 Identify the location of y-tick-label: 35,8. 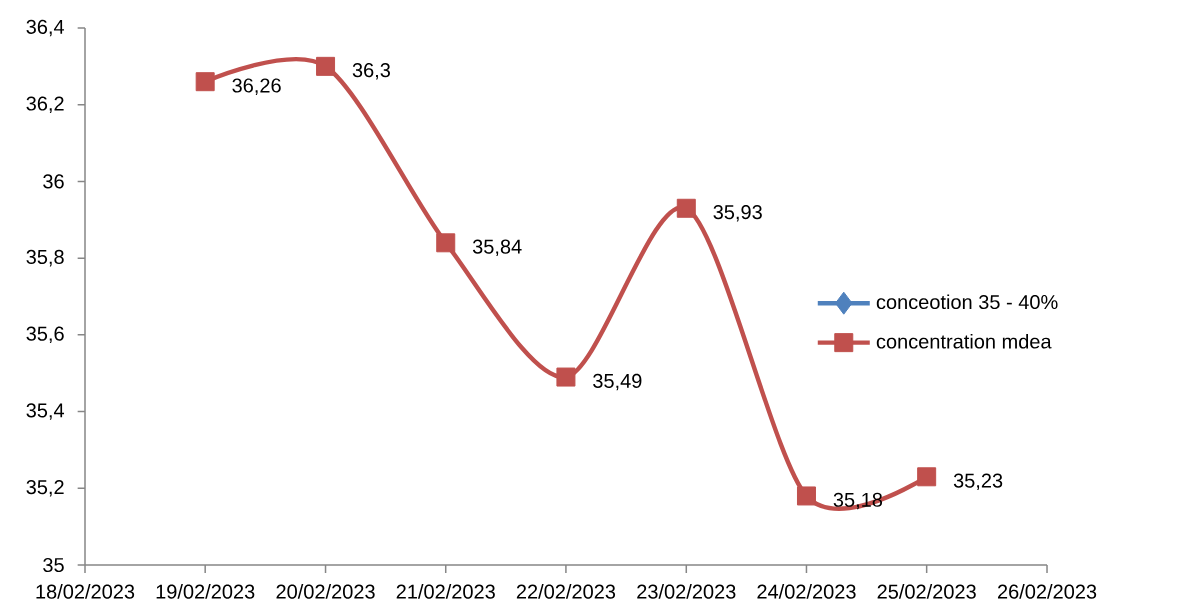
(45, 258).